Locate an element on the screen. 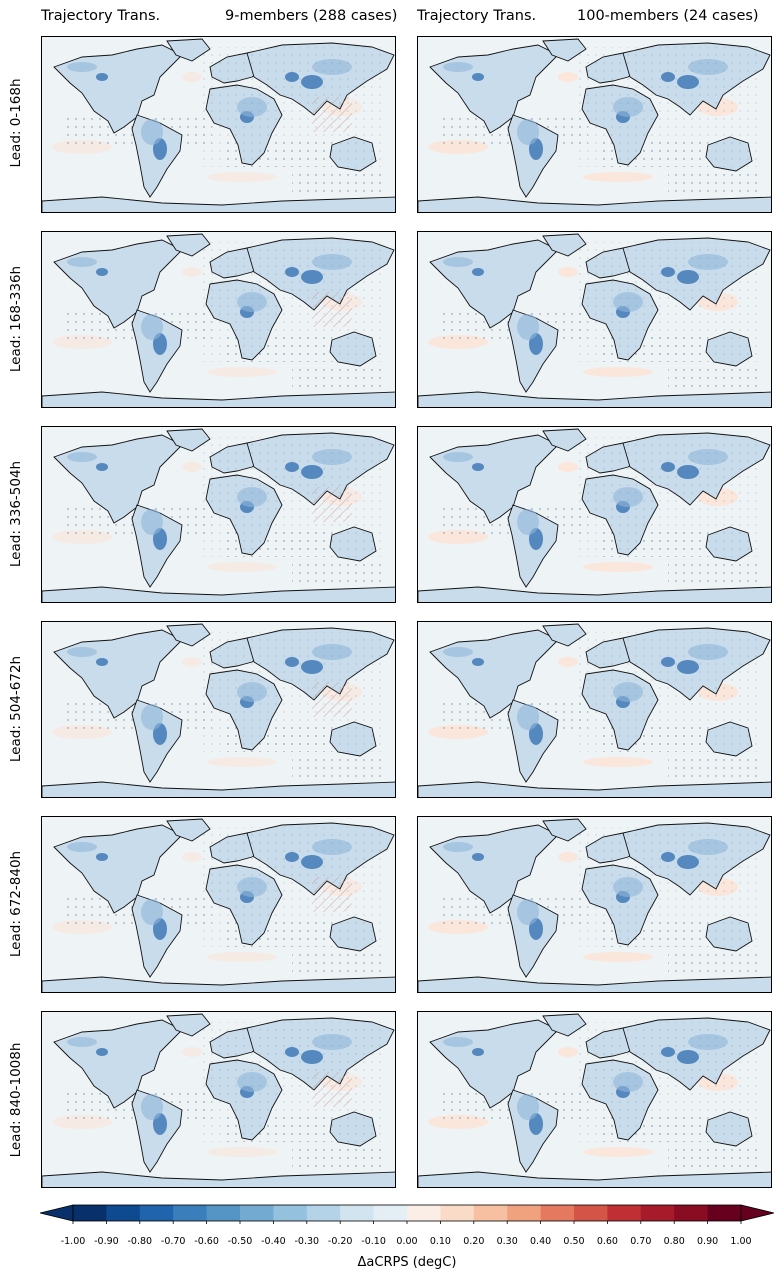 The height and width of the screenshot is (1281, 784). colorbar-label: ΔaCRPS (degC) is located at coordinates (407, 1262).